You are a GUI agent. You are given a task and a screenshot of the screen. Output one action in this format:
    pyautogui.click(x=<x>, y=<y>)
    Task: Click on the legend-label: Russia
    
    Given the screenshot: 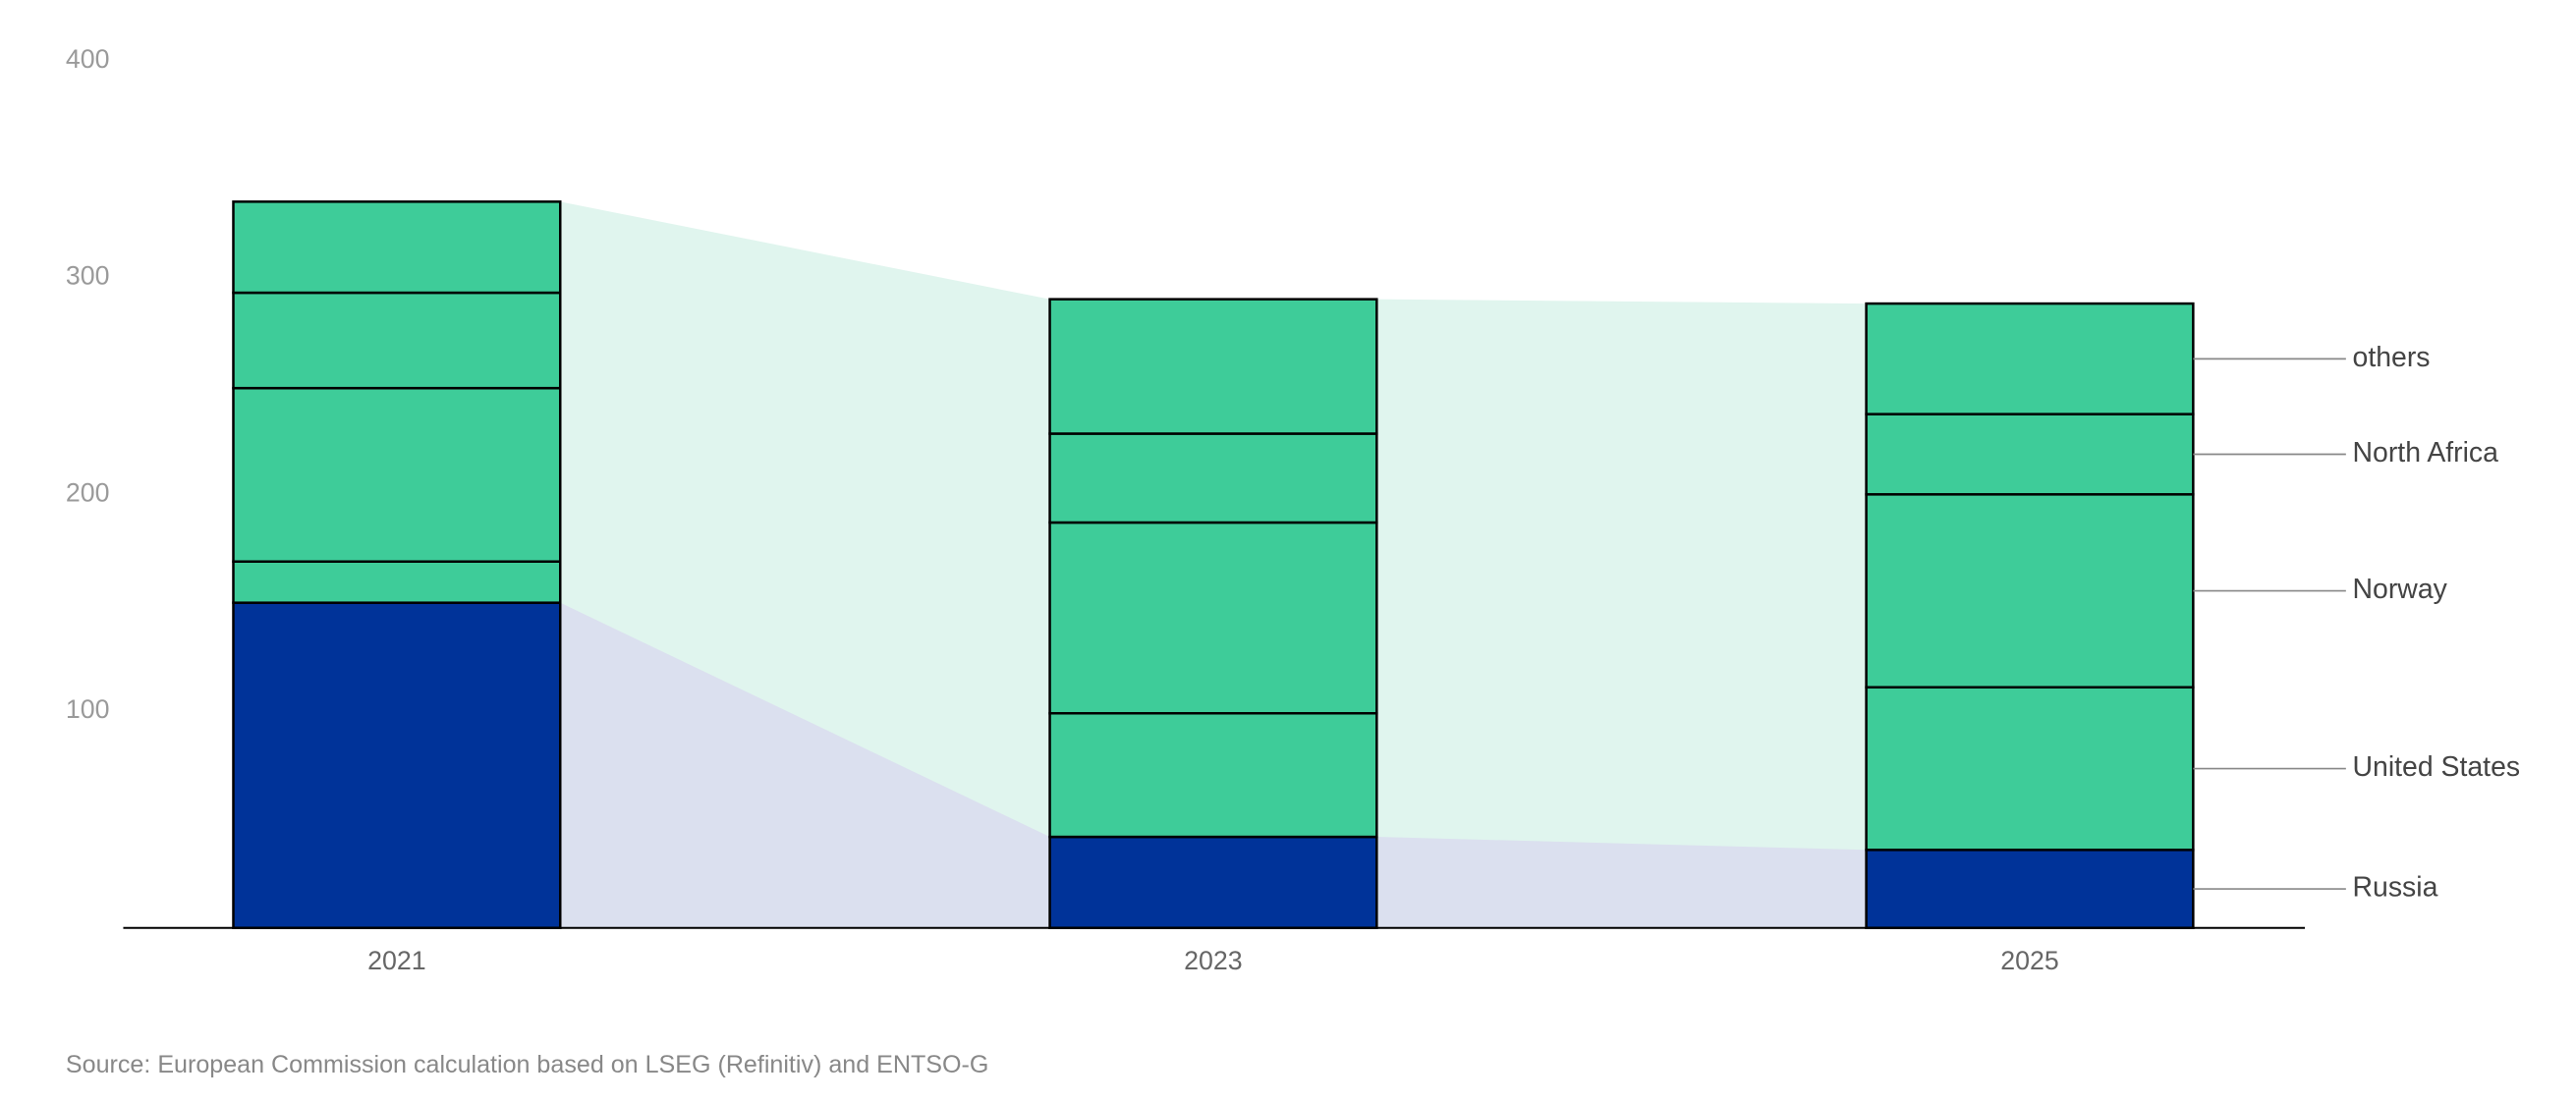 What is the action you would take?
    pyautogui.click(x=2395, y=888)
    